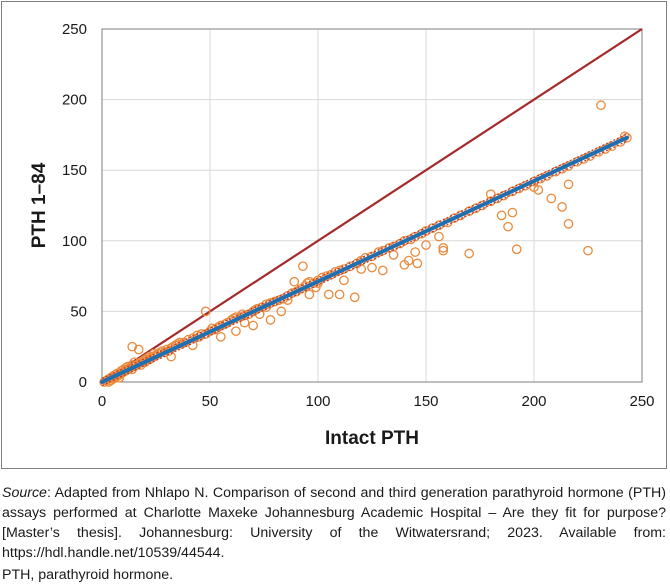 The height and width of the screenshot is (587, 670). What do you see at coordinates (78, 311) in the screenshot?
I see `y-tick-label: 50` at bounding box center [78, 311].